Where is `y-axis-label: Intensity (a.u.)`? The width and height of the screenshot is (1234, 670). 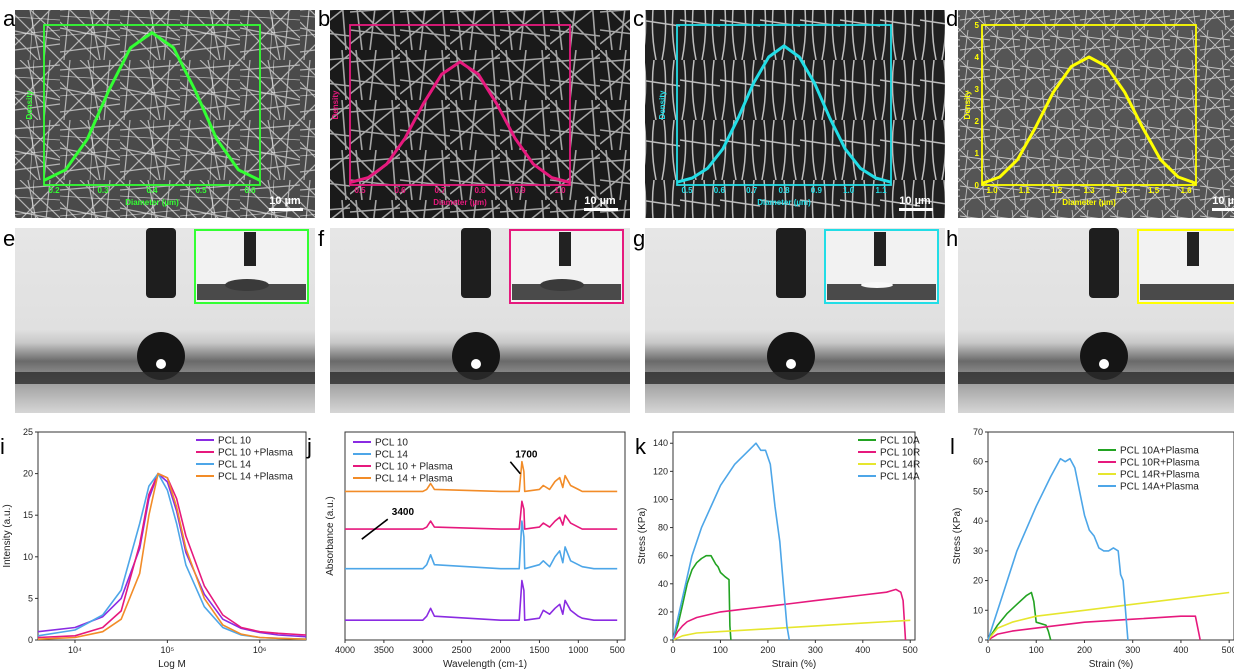
y-axis-label: Intensity (a.u.) is located at coordinates (7, 535).